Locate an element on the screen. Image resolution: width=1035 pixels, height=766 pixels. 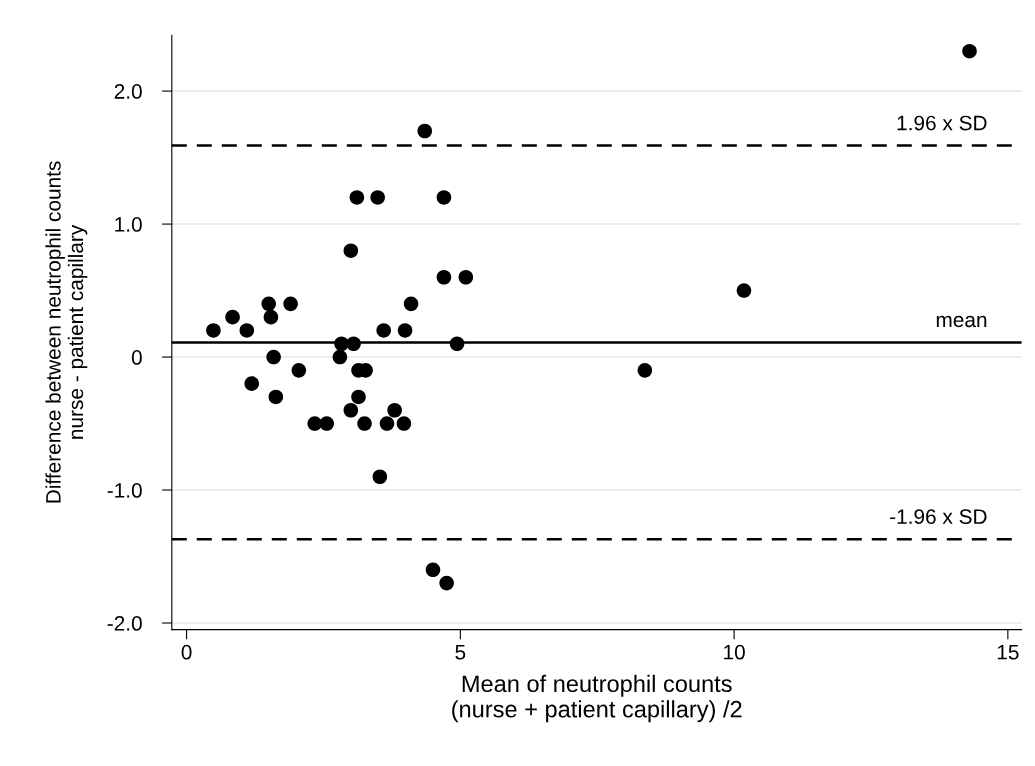
ref-line-label: mean is located at coordinates (961, 321).